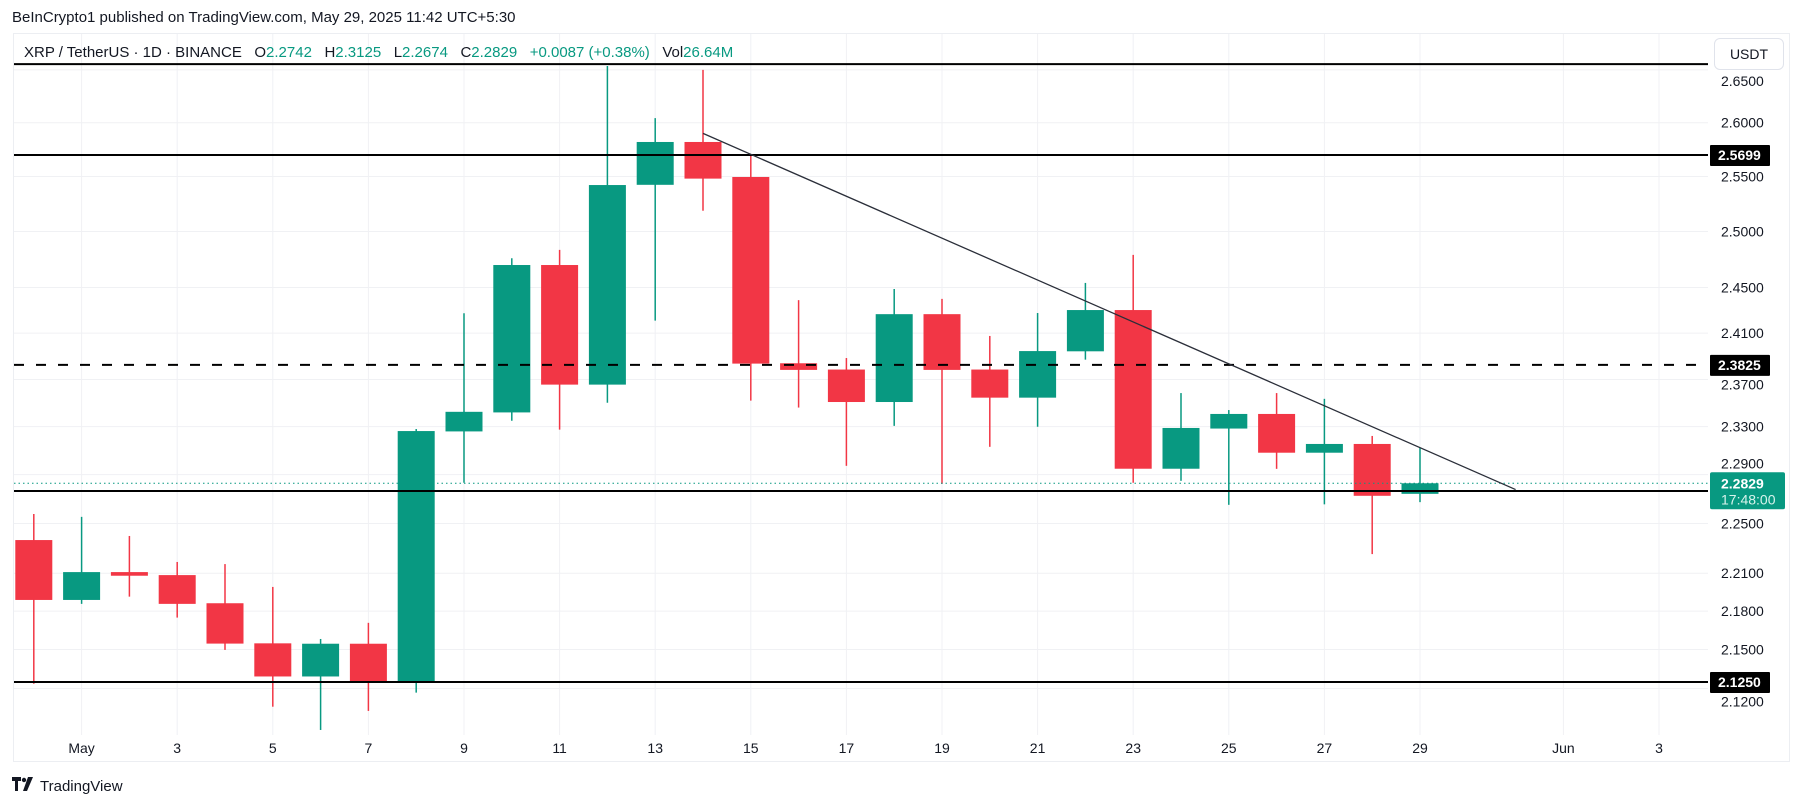 The image size is (1804, 809). Describe the element at coordinates (1742, 287) in the screenshot. I see `price-axis-label: 2.4500` at that location.